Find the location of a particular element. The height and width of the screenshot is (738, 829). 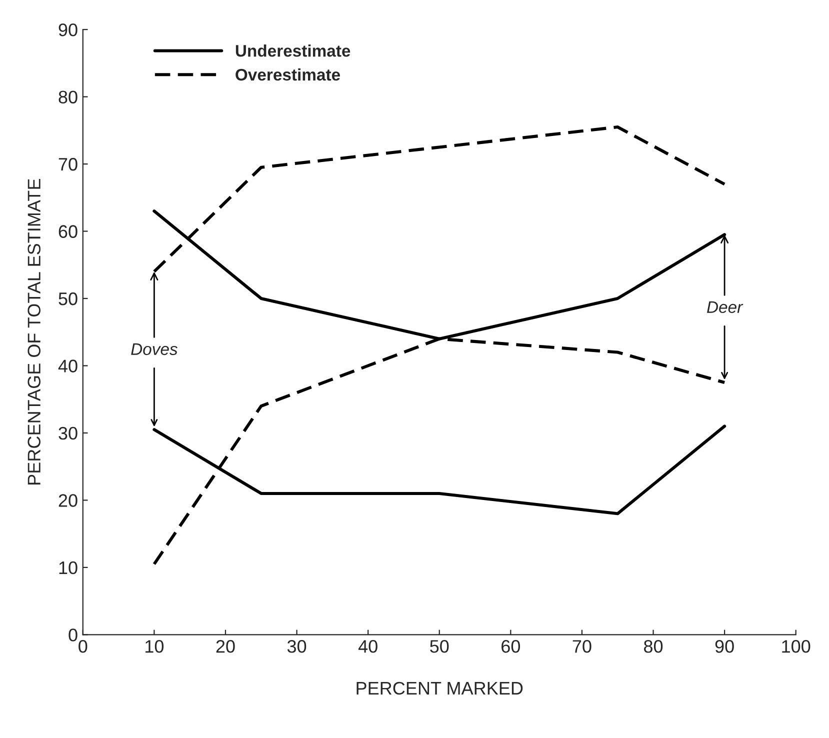

y-tick-label: 0 is located at coordinates (73, 635).